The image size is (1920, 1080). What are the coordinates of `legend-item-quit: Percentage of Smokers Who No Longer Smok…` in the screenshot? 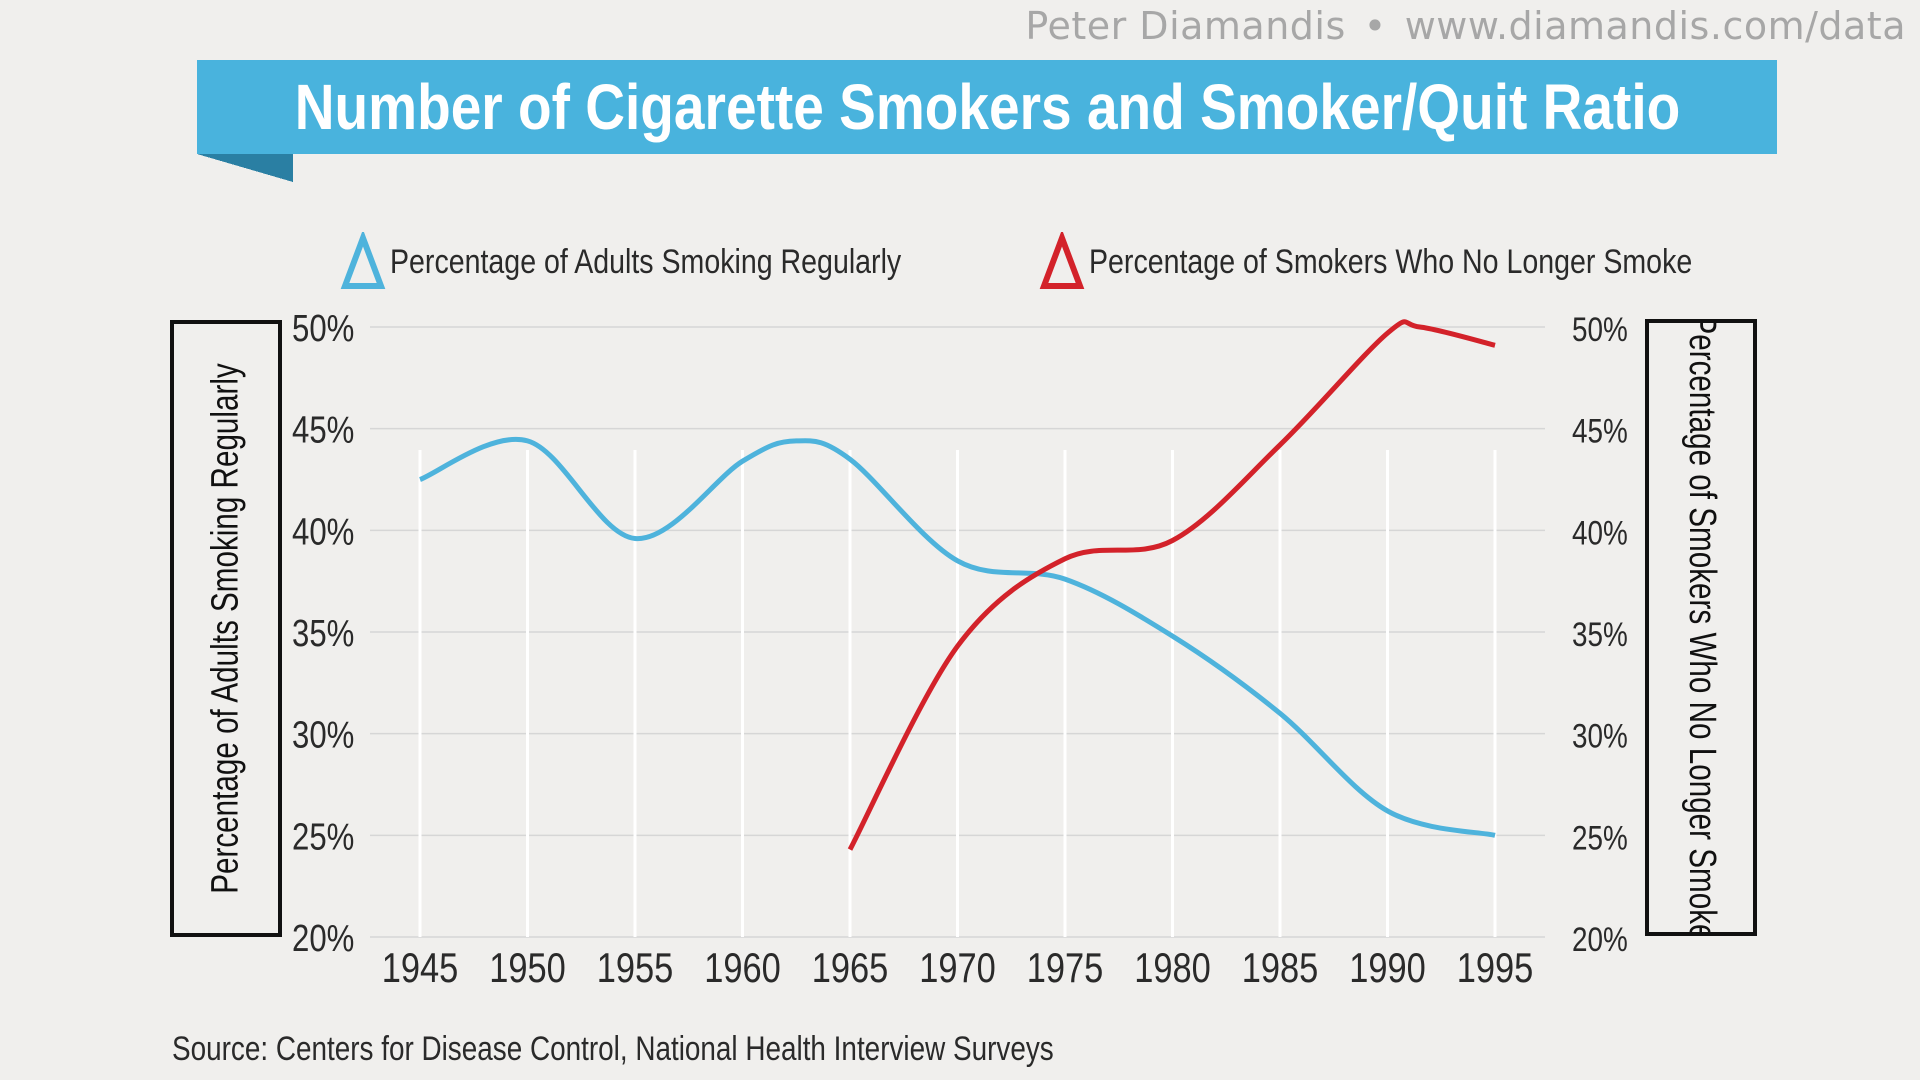 It's located at (1423, 262).